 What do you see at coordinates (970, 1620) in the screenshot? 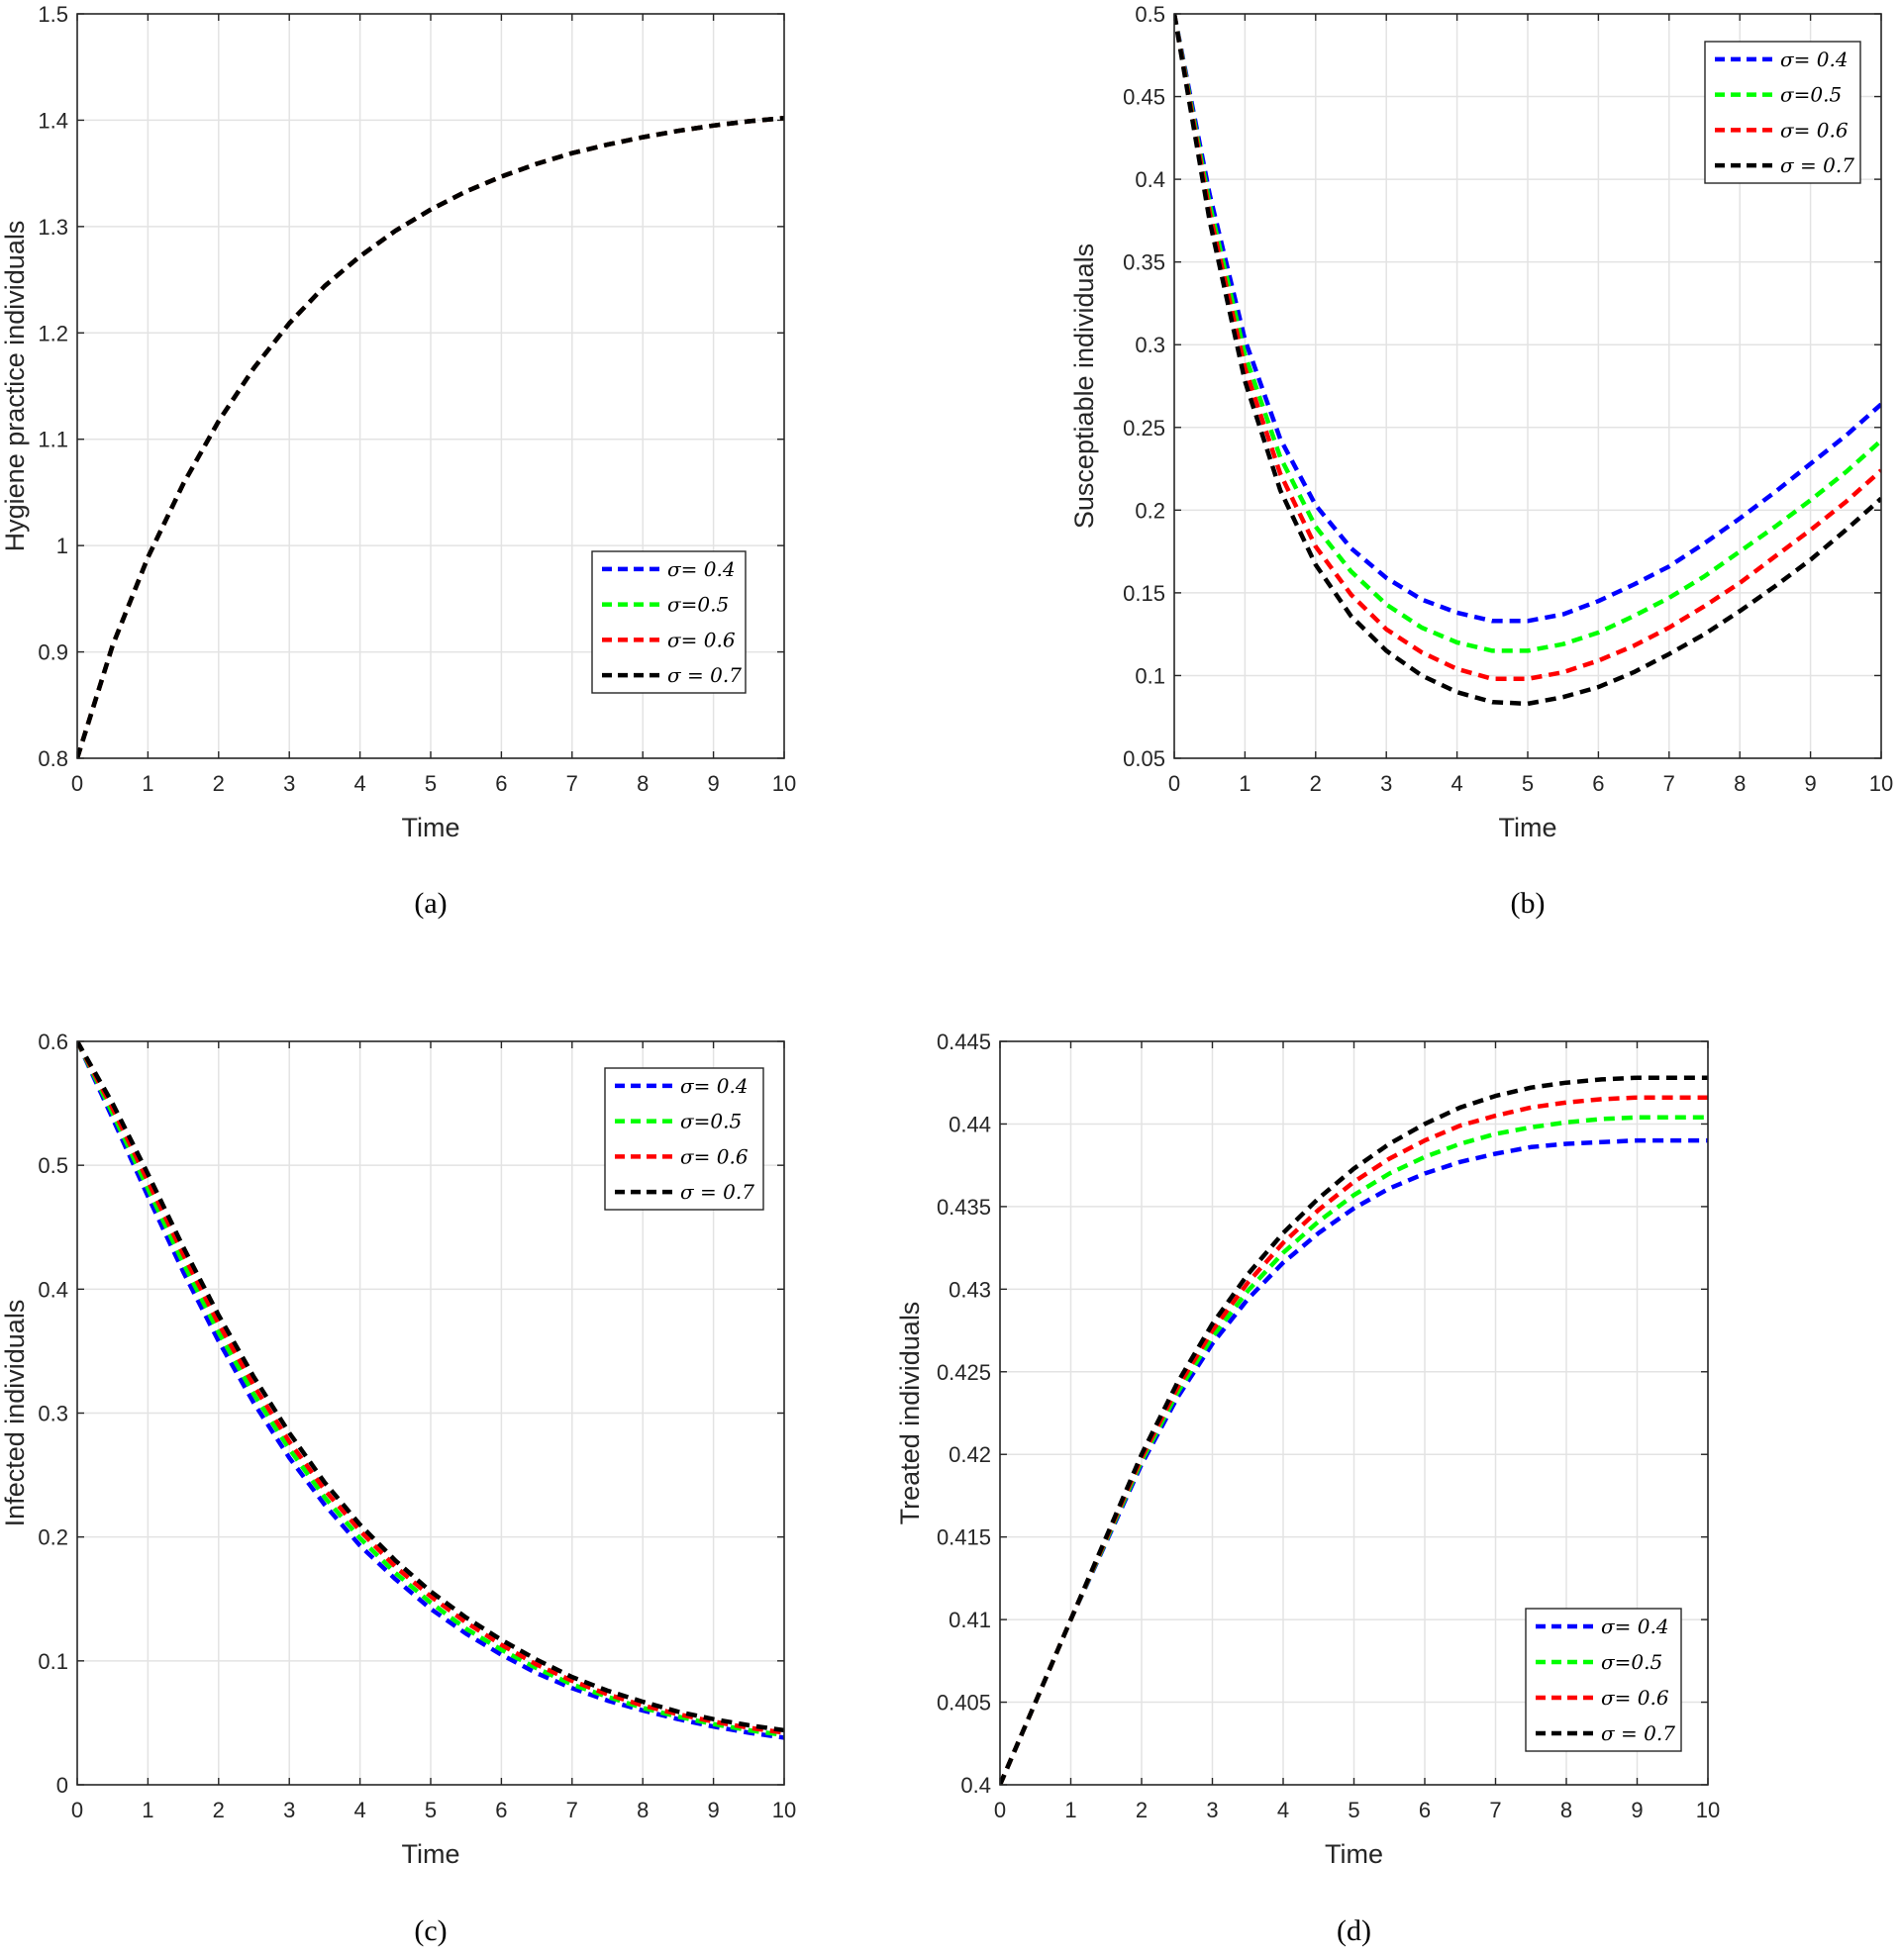
I see `y-tick-label: 0.41` at bounding box center [970, 1620].